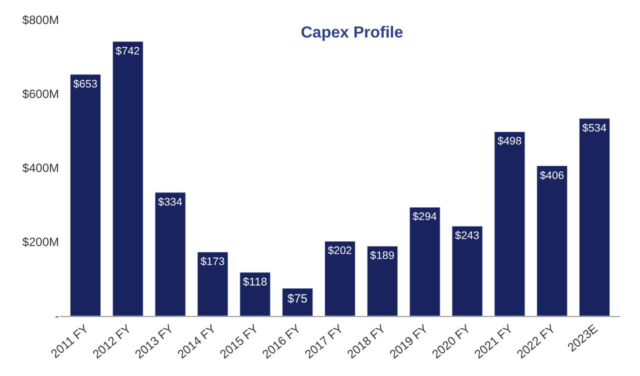 This screenshot has height=376, width=640. I want to click on data-label: $534, so click(594, 128).